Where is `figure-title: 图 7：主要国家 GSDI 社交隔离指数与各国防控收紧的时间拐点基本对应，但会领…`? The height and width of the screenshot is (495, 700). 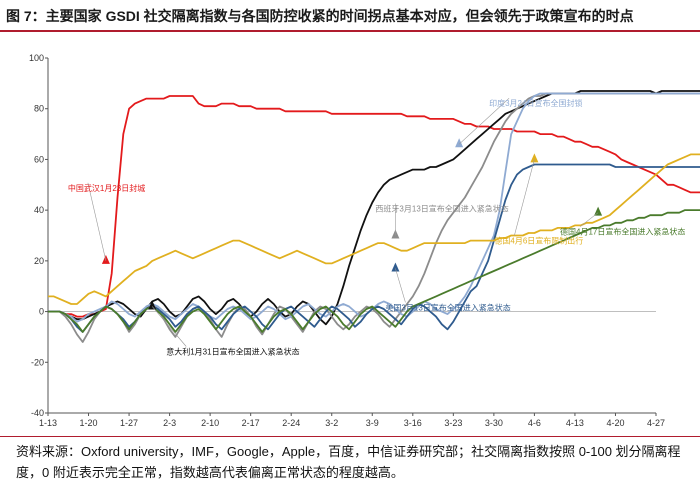
figure-title: 图 7：主要国家 GSDI 社交隔离指数与各国防控收紧的时间拐点基本对应，但会领… is located at coordinates (320, 16).